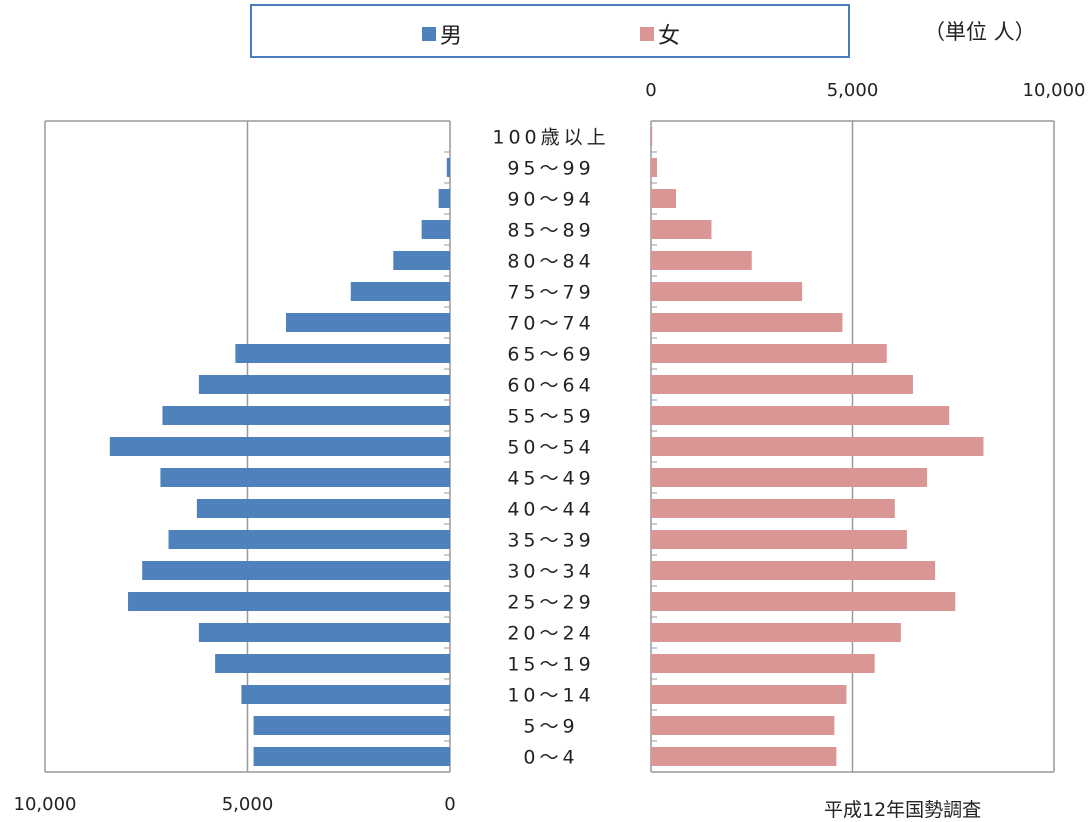 The image size is (1090, 822). I want to click on legend: 男 女, so click(550, 31).